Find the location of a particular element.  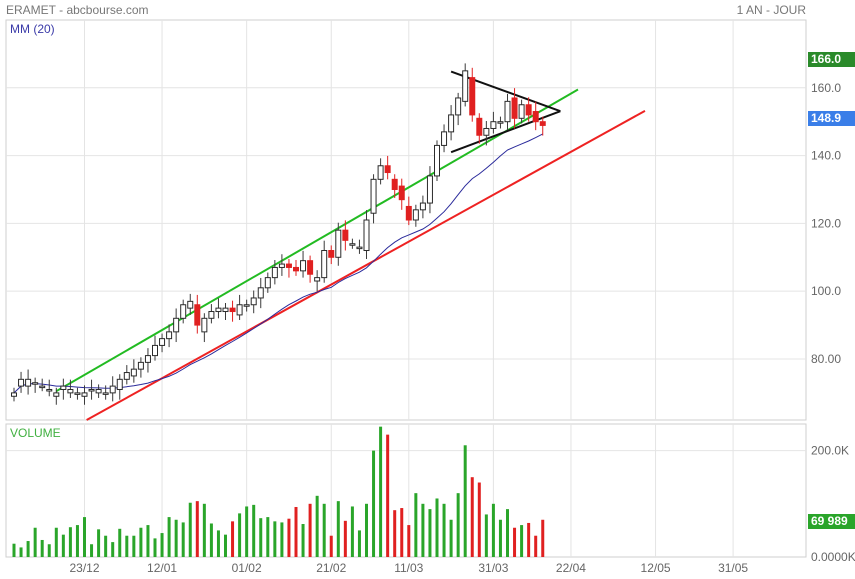

x-tick-label: 23/12 is located at coordinates (84, 568).